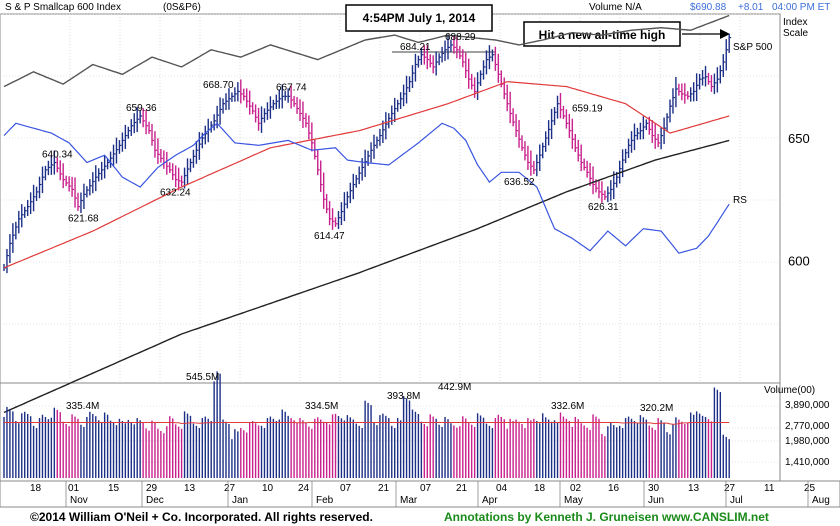 This screenshot has width=840, height=526. I want to click on month-label: May, so click(573, 500).